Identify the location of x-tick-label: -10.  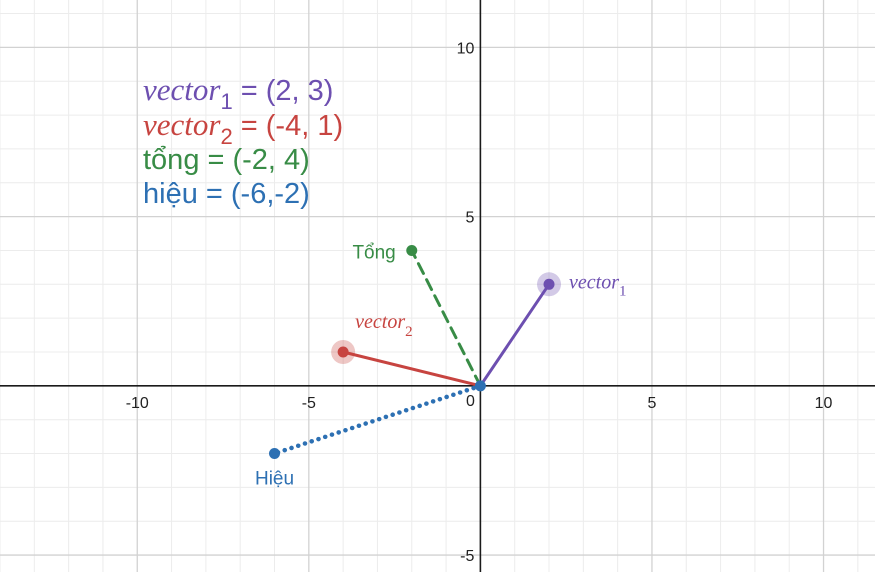
(137, 403).